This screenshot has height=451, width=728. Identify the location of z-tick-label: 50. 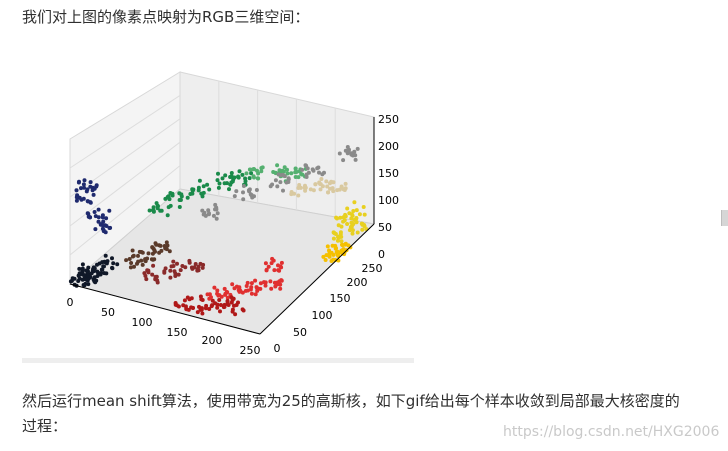
(385, 227).